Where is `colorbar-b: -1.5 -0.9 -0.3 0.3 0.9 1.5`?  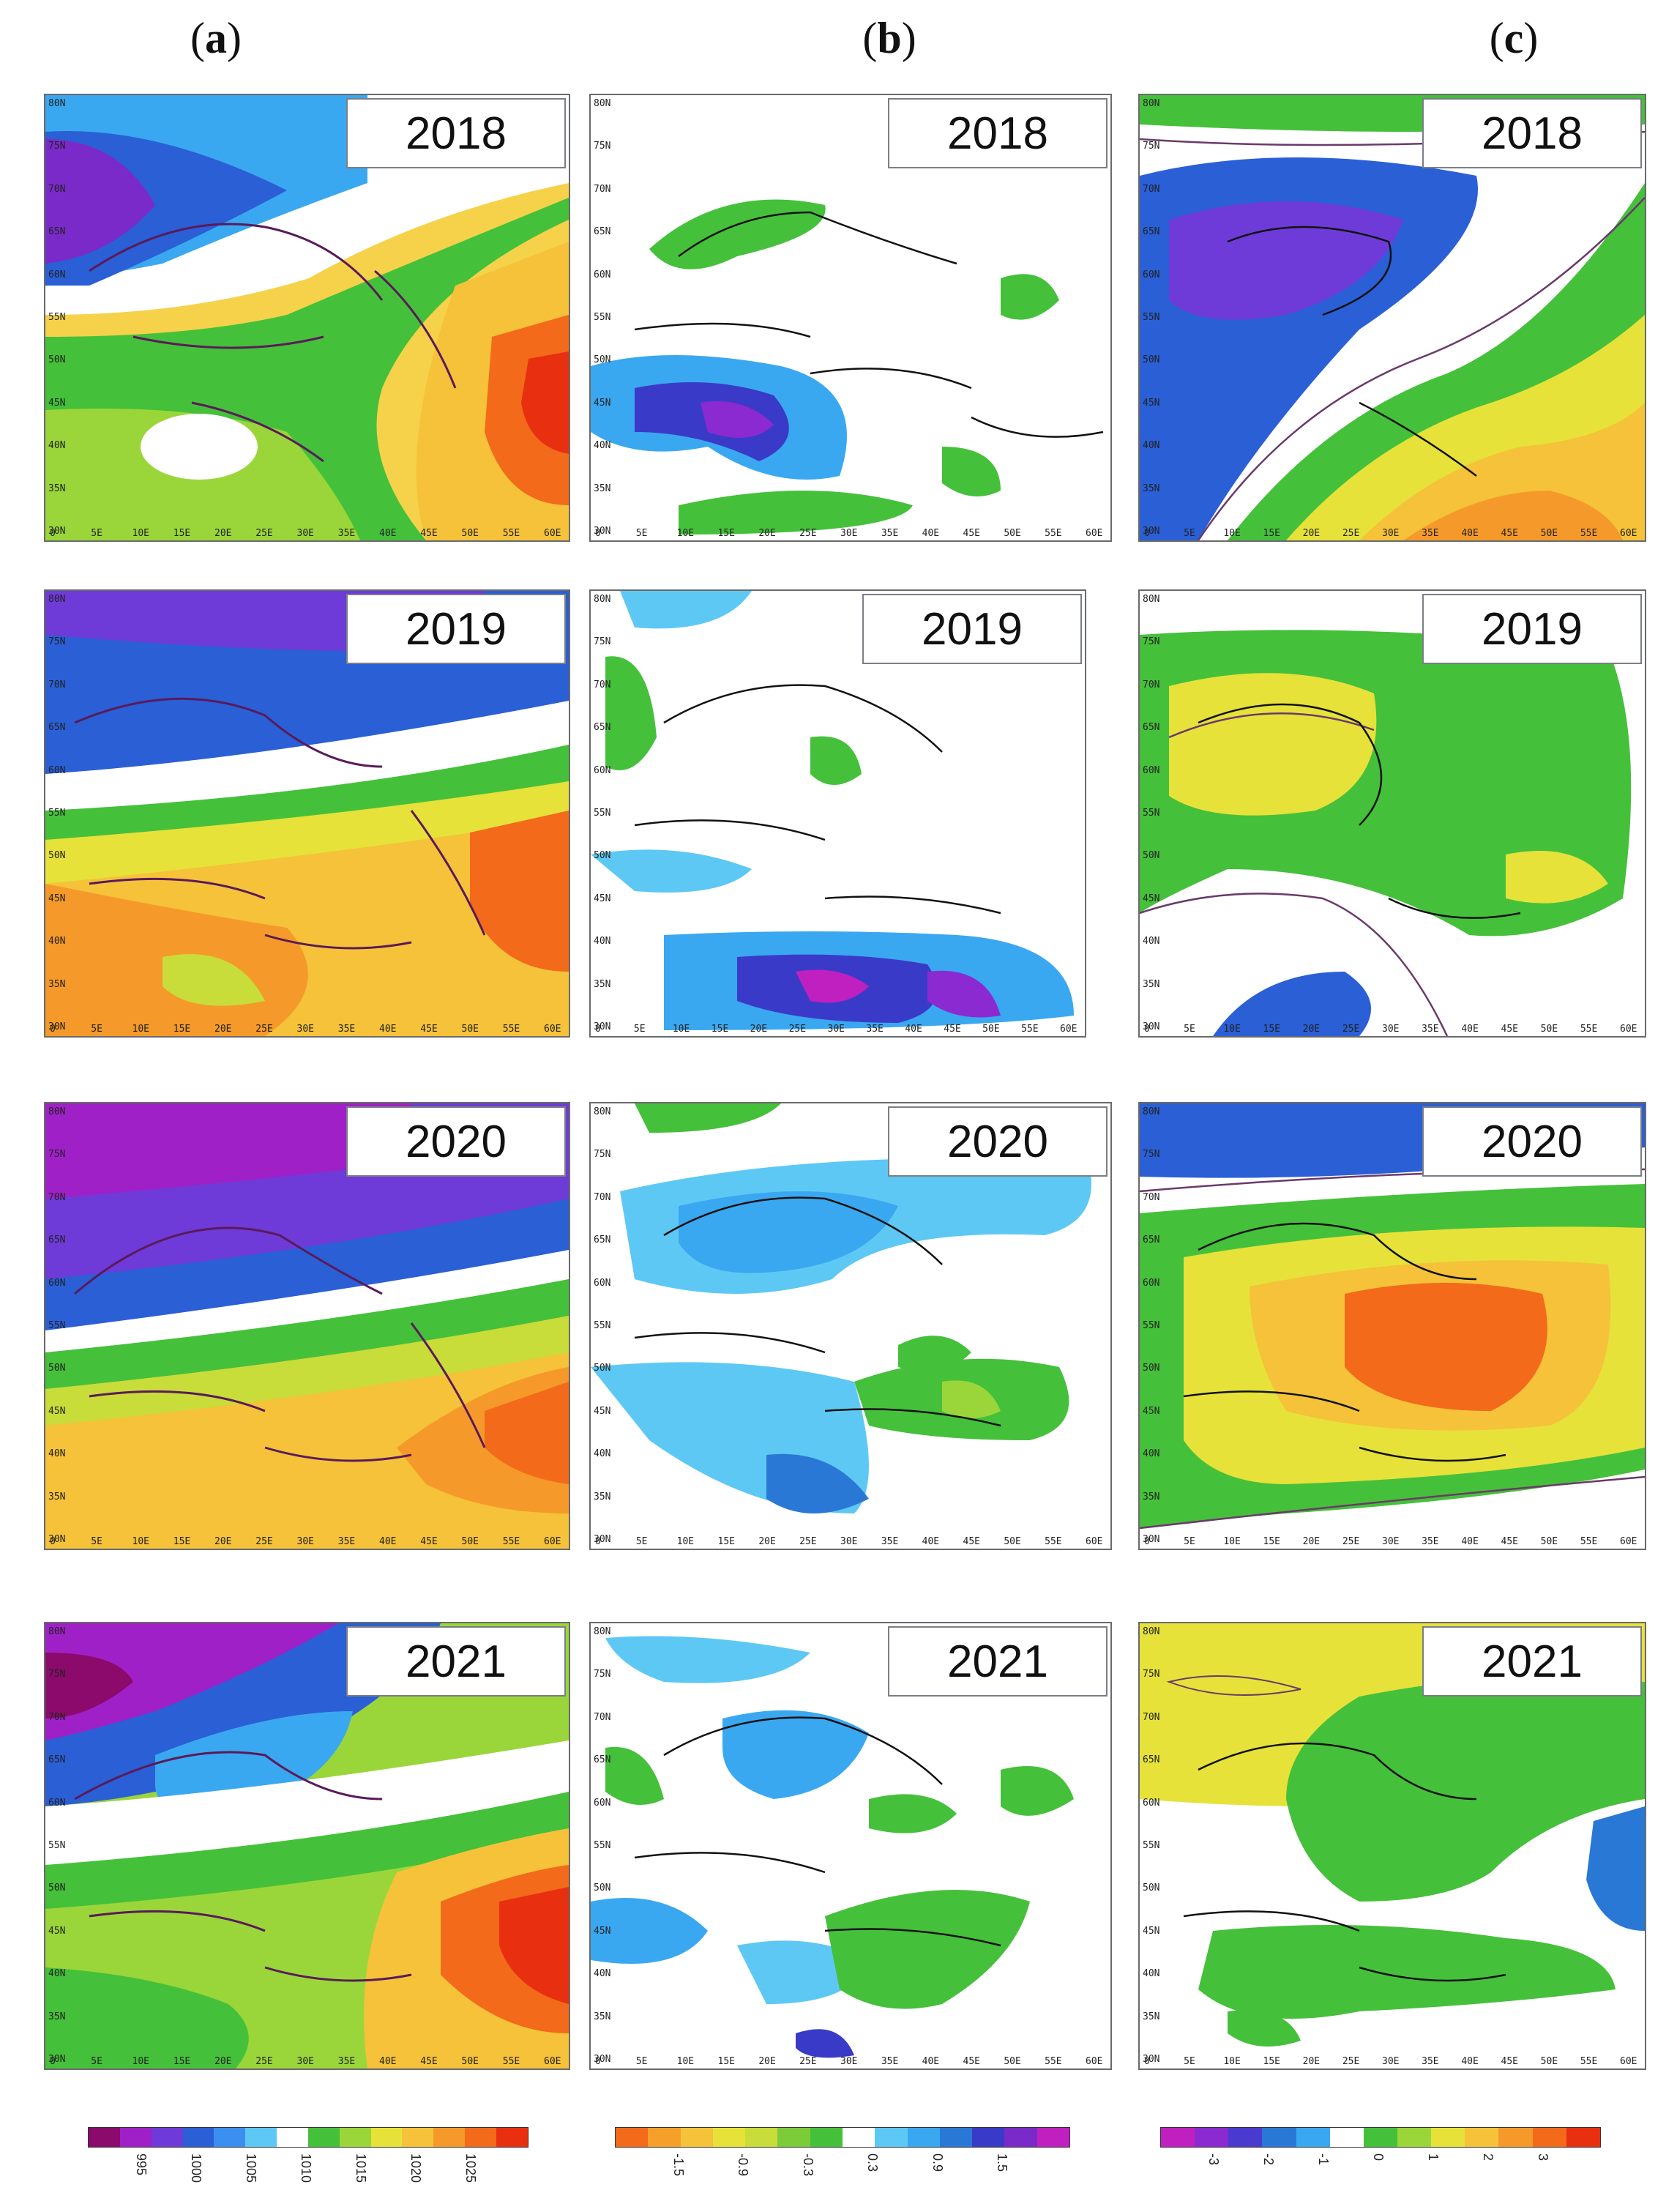 colorbar-b: -1.5 -0.9 -0.3 0.3 0.9 1.5 is located at coordinates (843, 2160).